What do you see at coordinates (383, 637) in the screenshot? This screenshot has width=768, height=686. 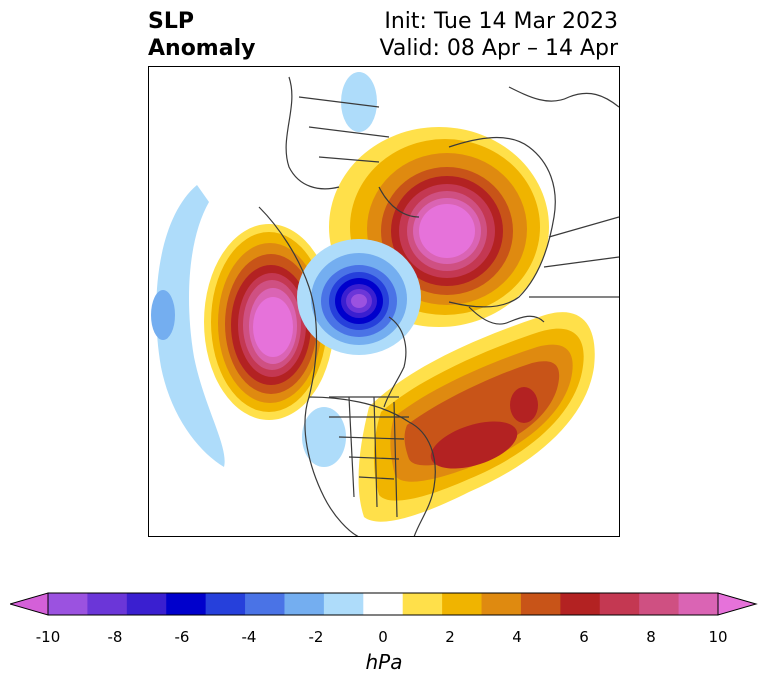 I see `colorbar-tick-label: 0` at bounding box center [383, 637].